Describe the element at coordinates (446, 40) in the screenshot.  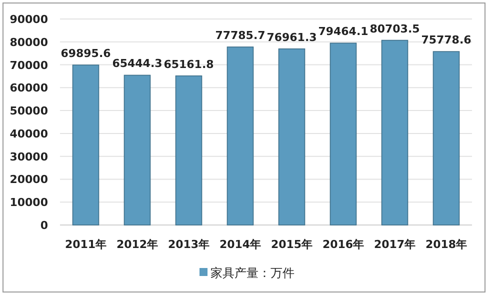
I see `data-label: 75778.6` at that location.